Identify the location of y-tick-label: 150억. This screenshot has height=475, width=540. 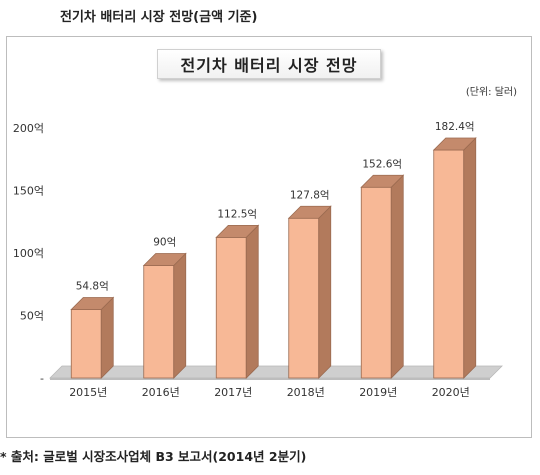
(28, 191).